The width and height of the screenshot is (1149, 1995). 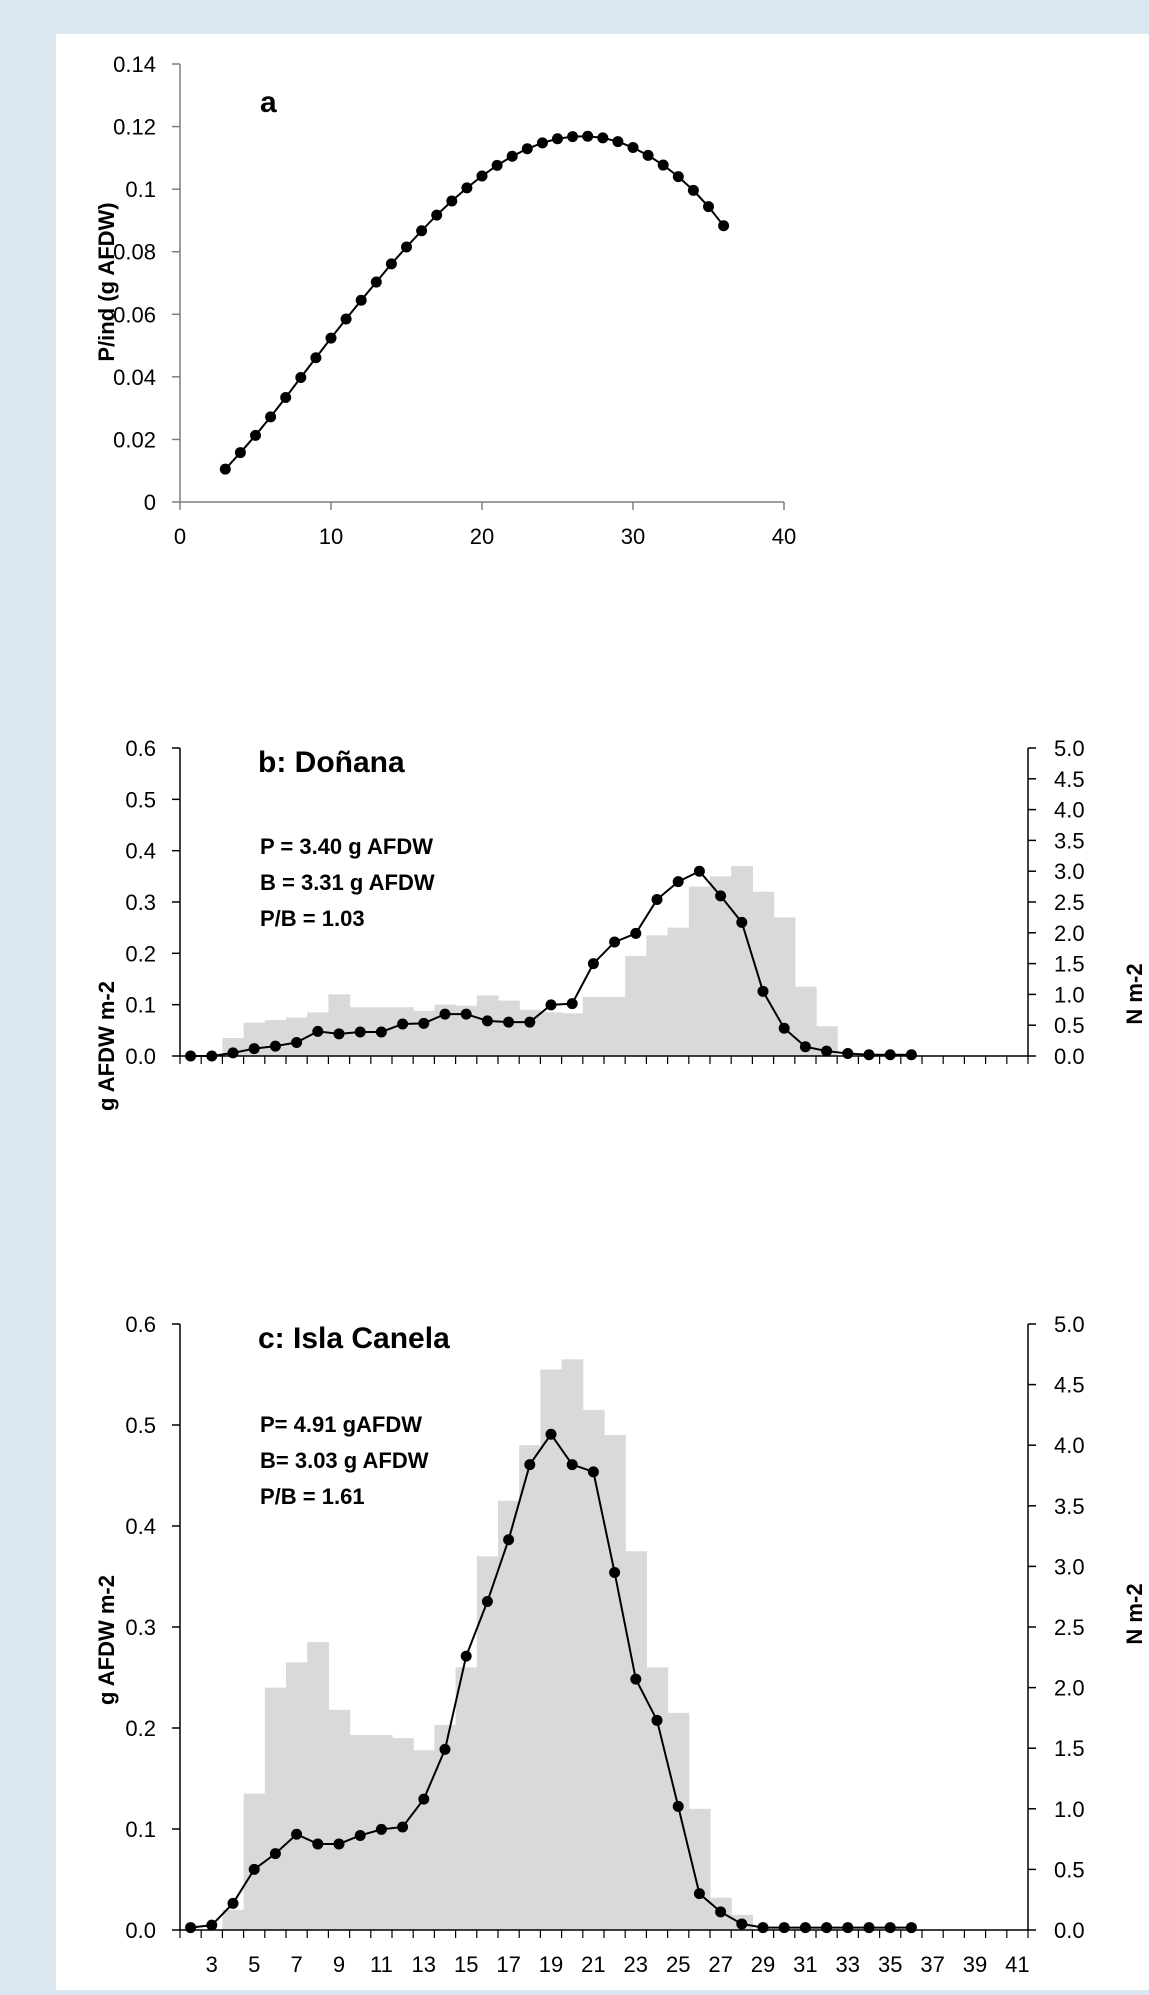 I want to click on y2-tick-label: 0.0, so click(x=1069, y=1930).